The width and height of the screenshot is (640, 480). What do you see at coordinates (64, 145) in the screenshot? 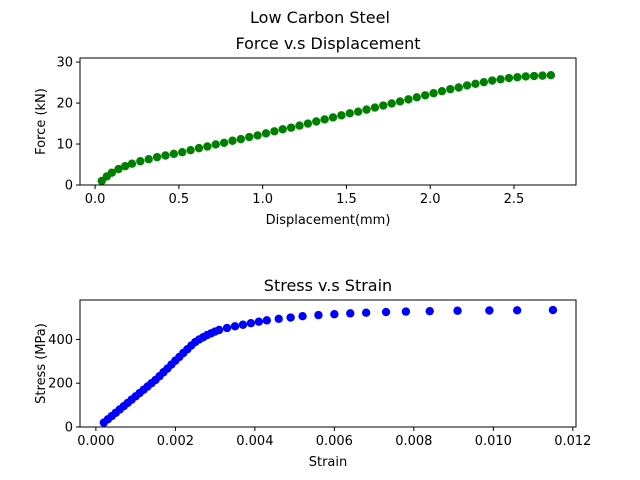
I see `y-tick-label: 10` at bounding box center [64, 145].